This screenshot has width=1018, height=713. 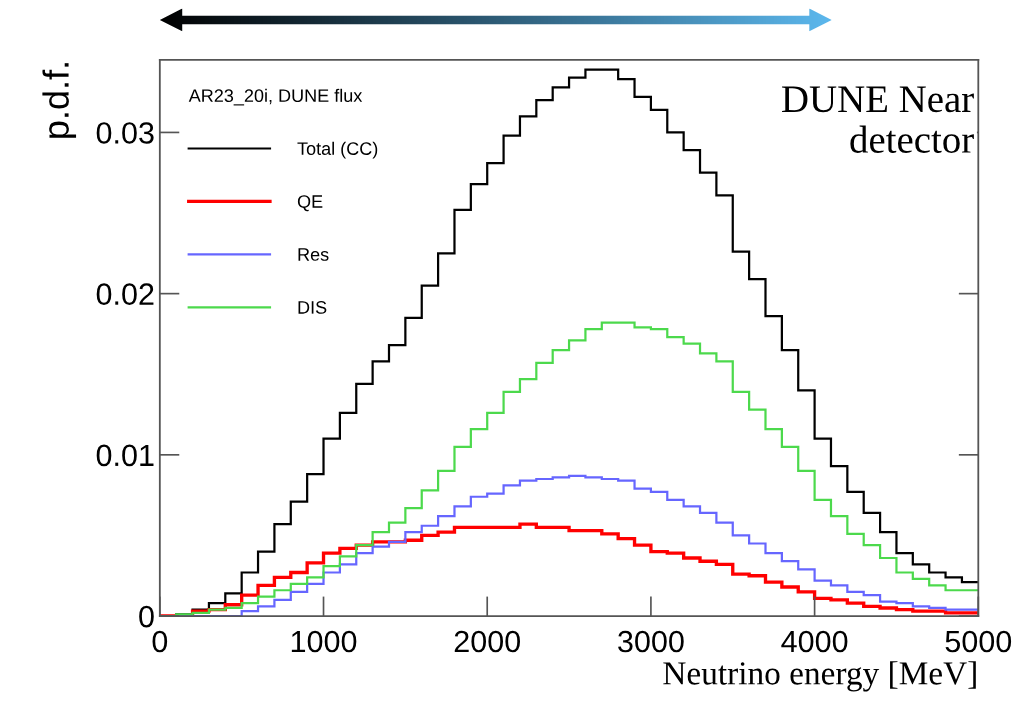 What do you see at coordinates (337, 150) in the screenshot?
I see `legend-label: Total (CC)` at bounding box center [337, 150].